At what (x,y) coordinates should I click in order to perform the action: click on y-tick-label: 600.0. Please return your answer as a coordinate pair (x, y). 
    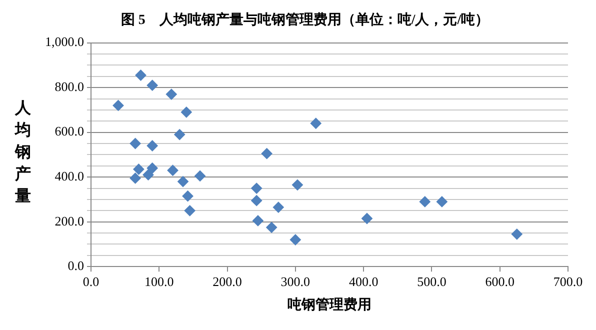
    Looking at the image, I should click on (69, 131).